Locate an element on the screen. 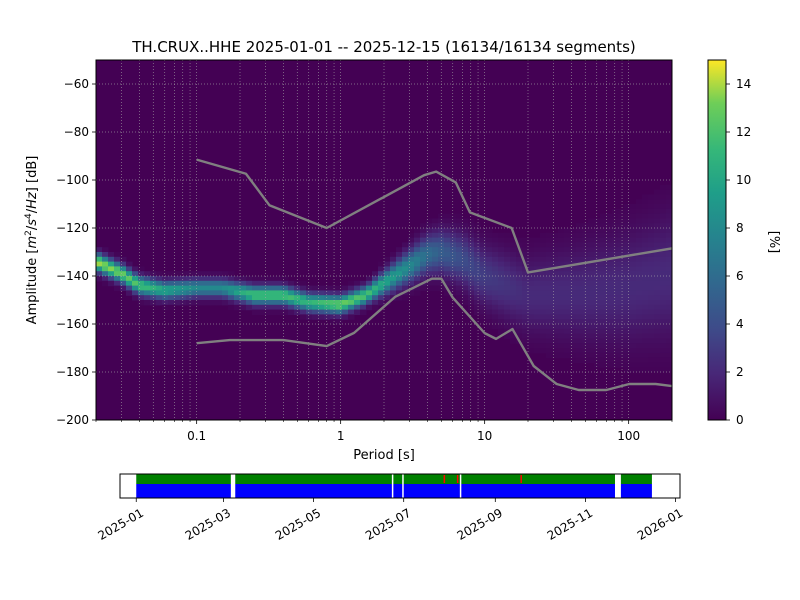 The width and height of the screenshot is (800, 600). y-tick-label: −200 is located at coordinates (72, 420).